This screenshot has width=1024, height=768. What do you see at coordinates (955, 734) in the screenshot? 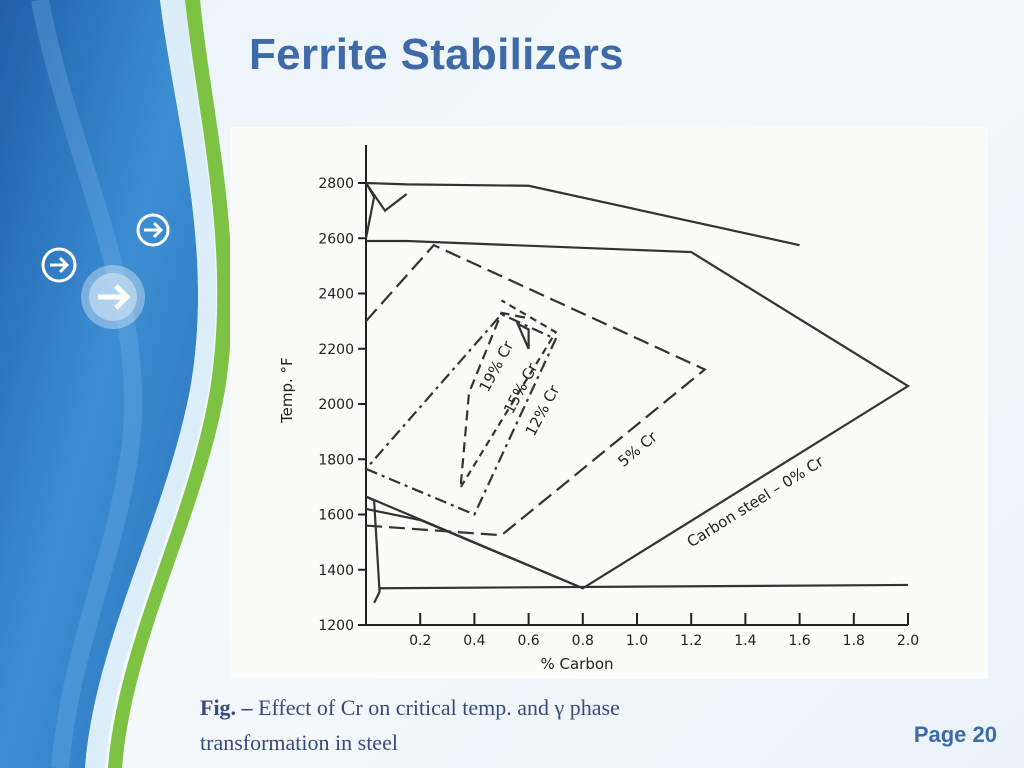
I see `page-number: Page 20` at bounding box center [955, 734].